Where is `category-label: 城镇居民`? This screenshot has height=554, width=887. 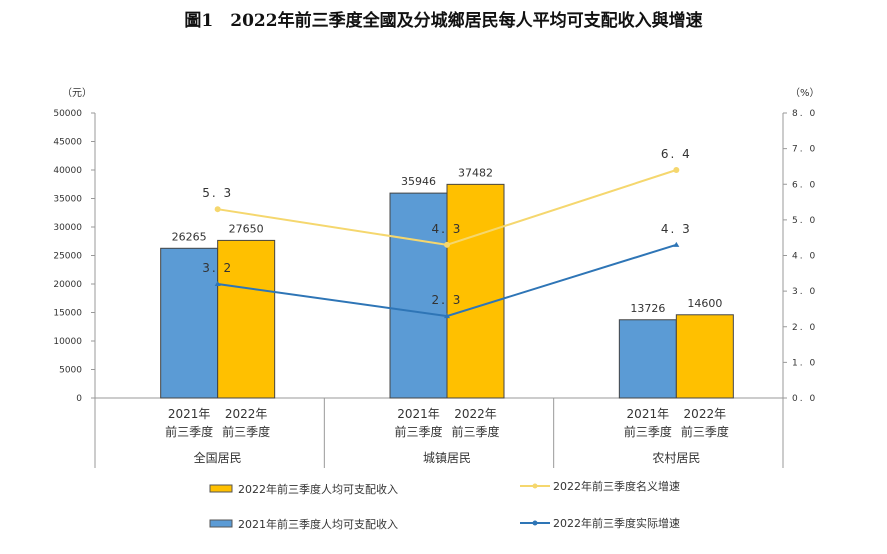 category-label: 城镇居民 is located at coordinates (447, 458).